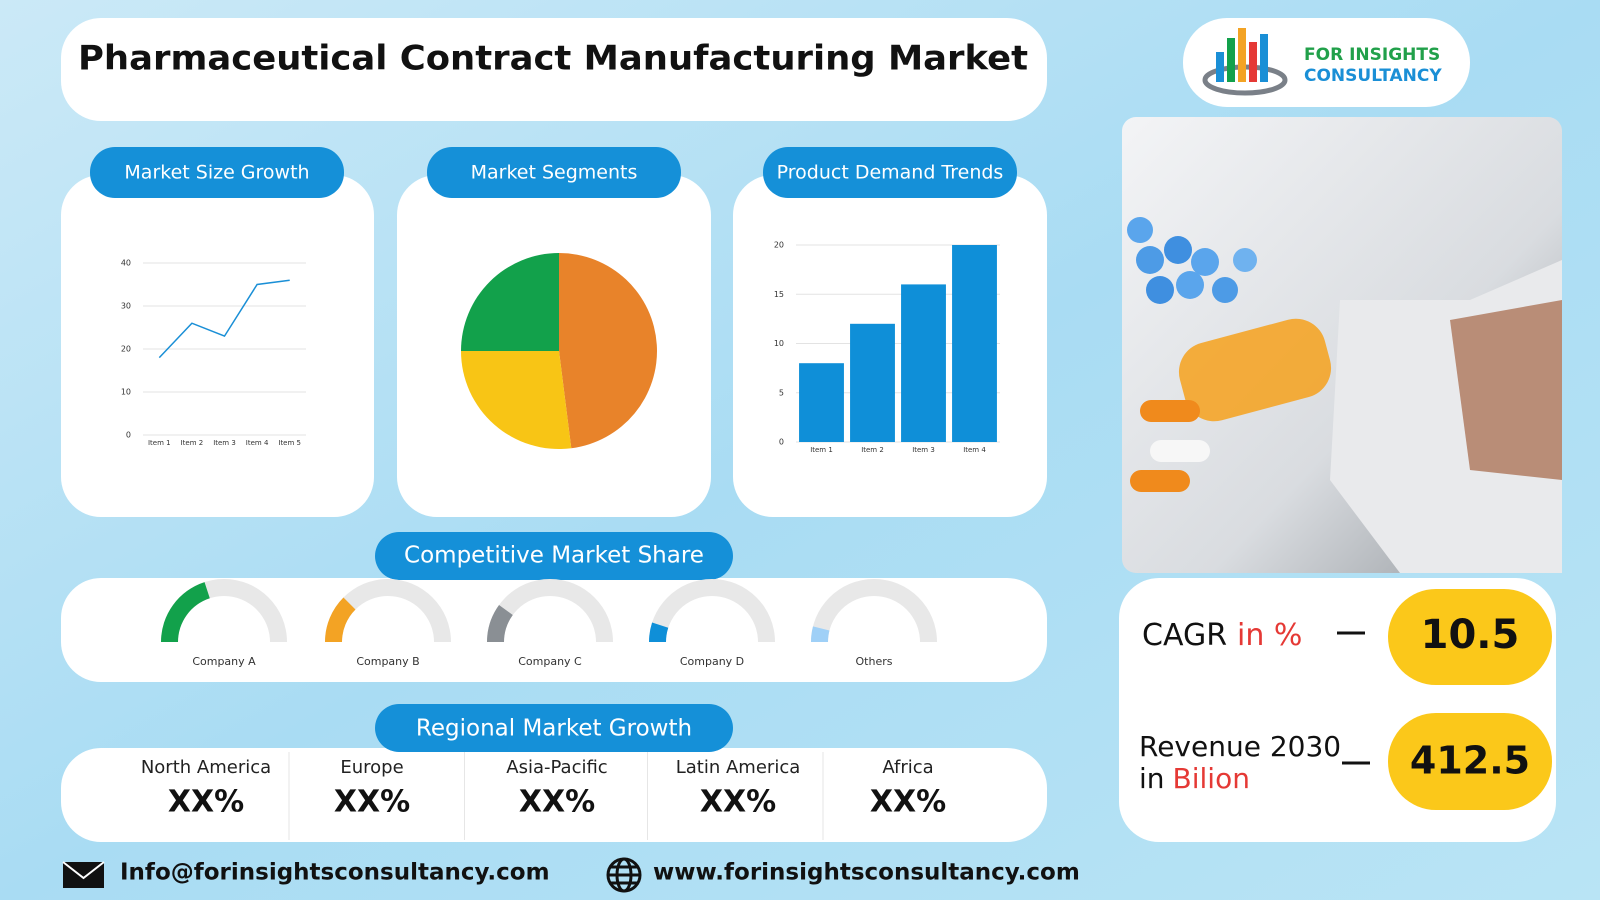  I want to click on region-name: North America, so click(206, 767).